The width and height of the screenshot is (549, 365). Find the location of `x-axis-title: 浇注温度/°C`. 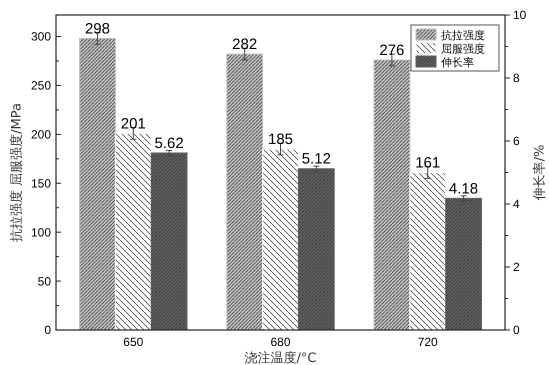

x-axis-title: 浇注温度/°C is located at coordinates (280, 357).